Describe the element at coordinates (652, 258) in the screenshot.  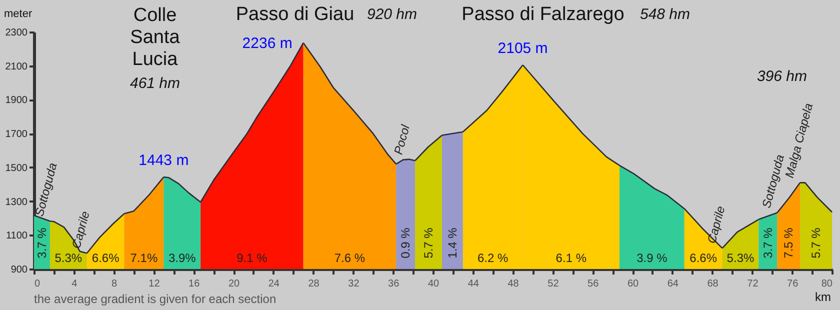
I see `annotation: 3.9 %` at that location.